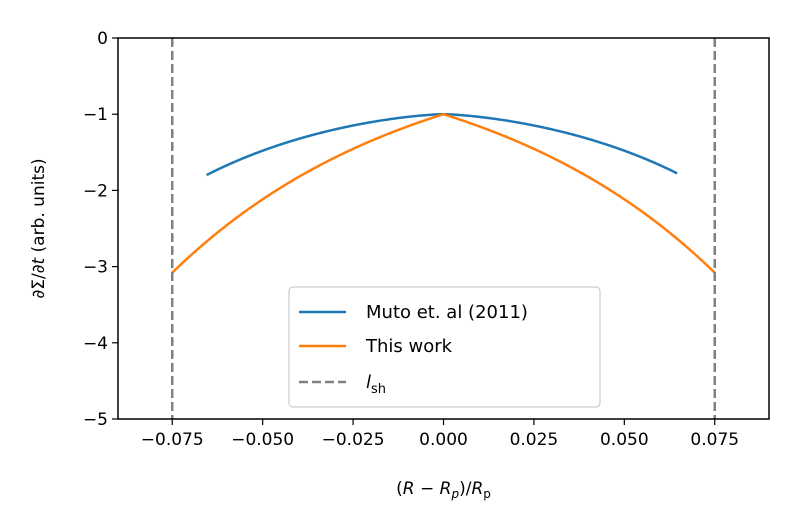 The image size is (797, 532). I want to click on y-tick-label: −2, so click(95, 191).